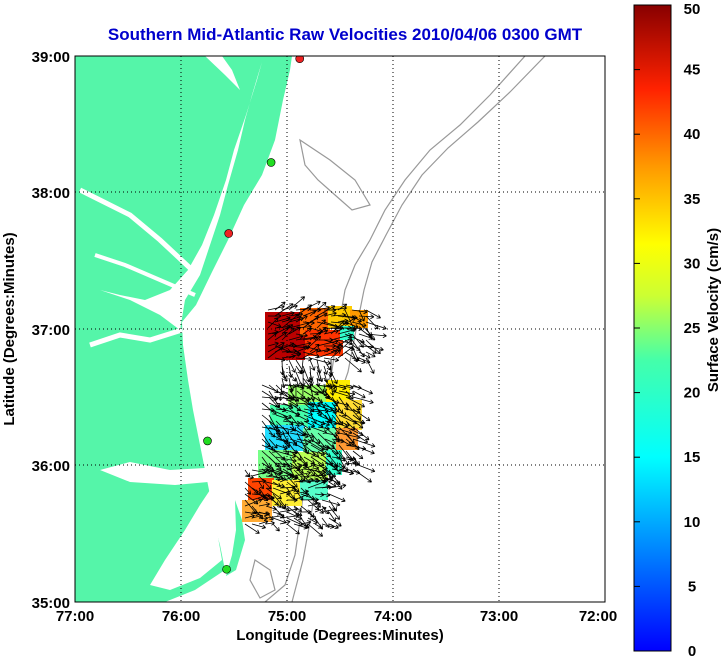 The image size is (724, 659). Describe the element at coordinates (340, 635) in the screenshot. I see `x-axis-label: Longitude (Degrees:Minutes)` at that location.